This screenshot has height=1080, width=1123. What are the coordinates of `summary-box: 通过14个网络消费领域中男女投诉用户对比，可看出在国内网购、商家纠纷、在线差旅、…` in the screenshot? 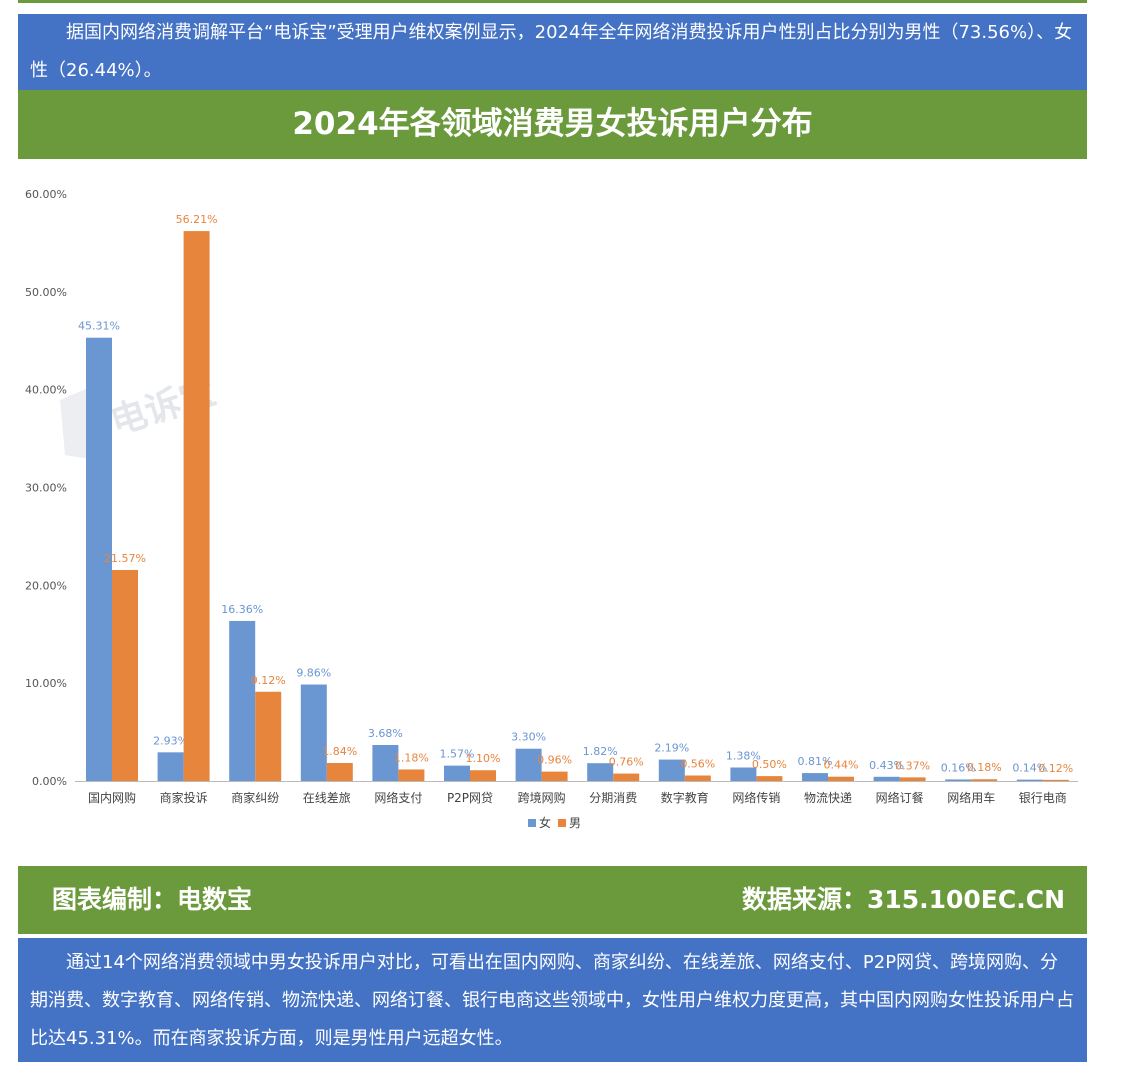 It's located at (552, 1000).